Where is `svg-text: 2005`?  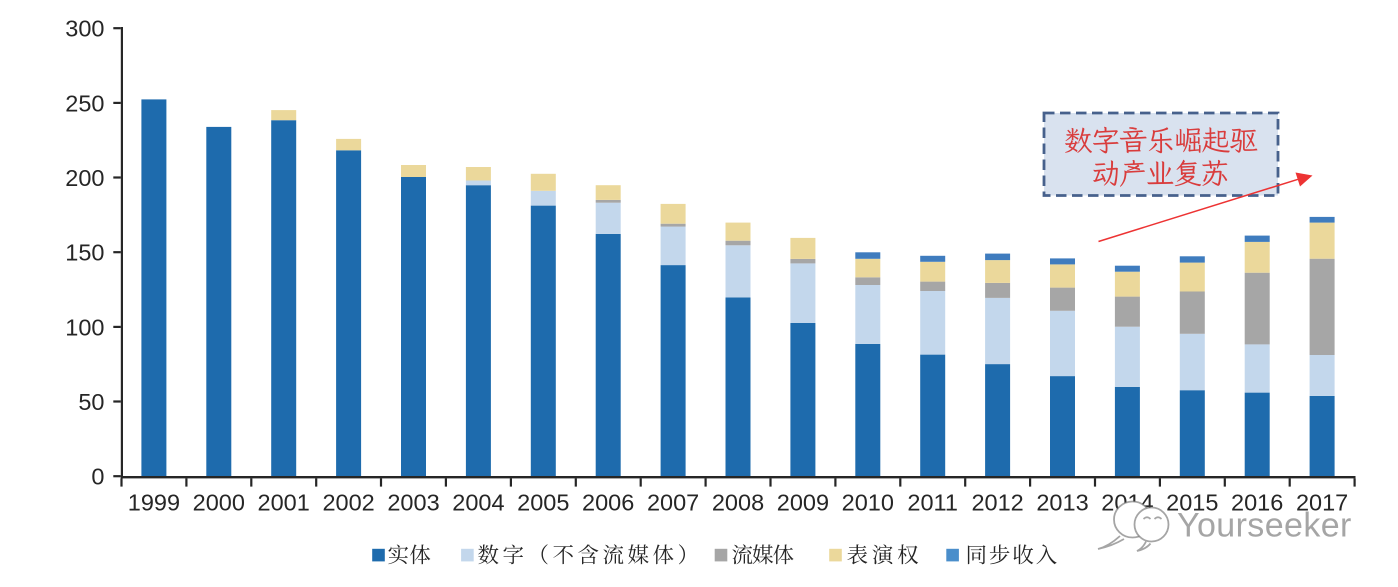
svg-text: 2005 is located at coordinates (543, 502).